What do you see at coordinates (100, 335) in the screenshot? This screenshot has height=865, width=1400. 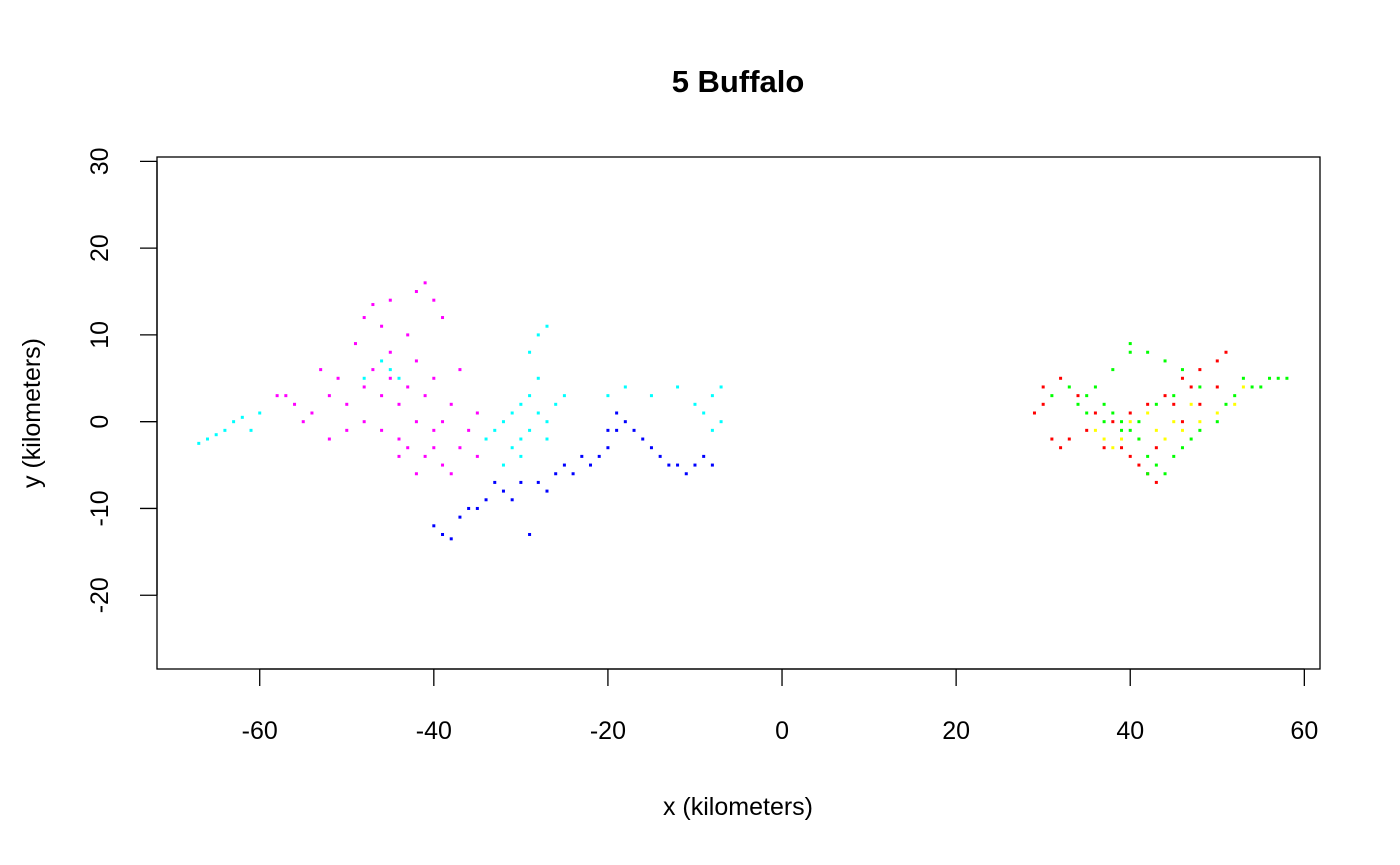 I see `y-tick-label: 10` at bounding box center [100, 335].